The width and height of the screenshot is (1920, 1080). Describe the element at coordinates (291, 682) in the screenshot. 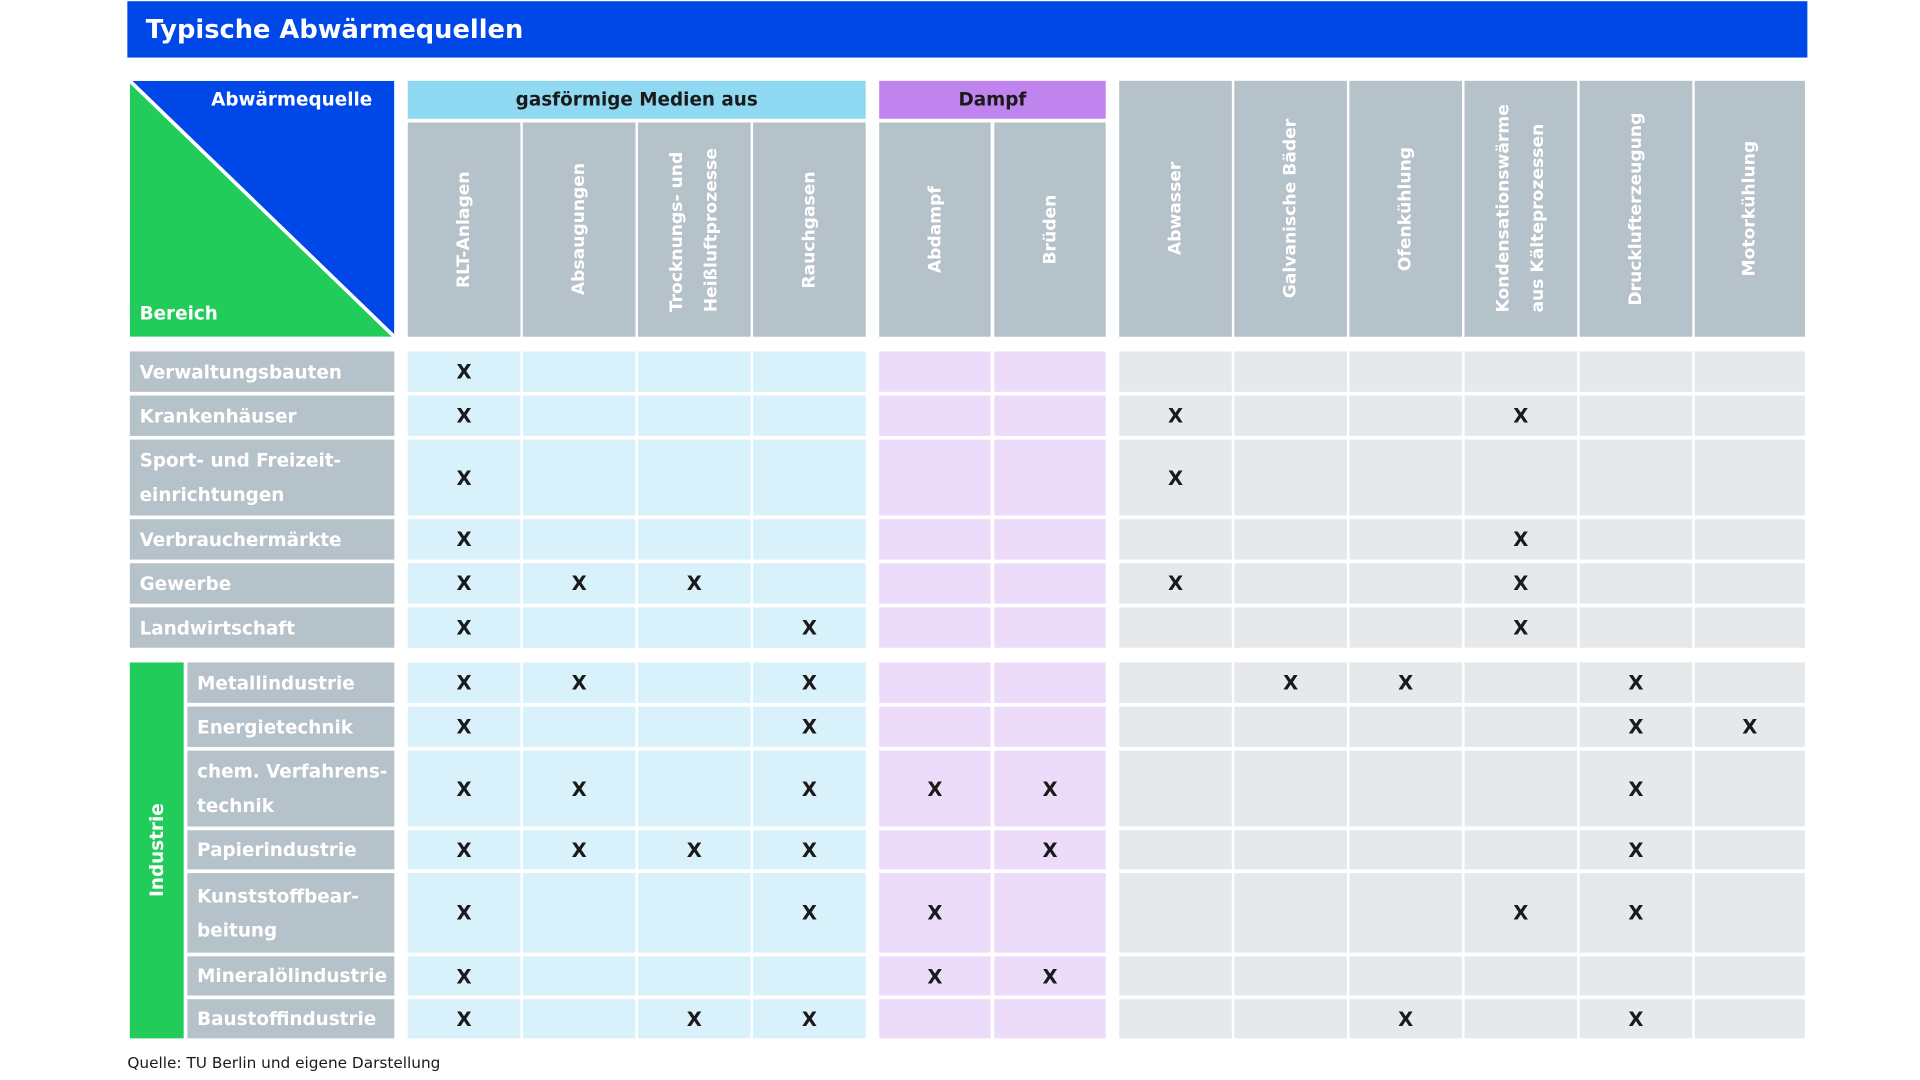

I see `row-label: Metallindustrie` at that location.